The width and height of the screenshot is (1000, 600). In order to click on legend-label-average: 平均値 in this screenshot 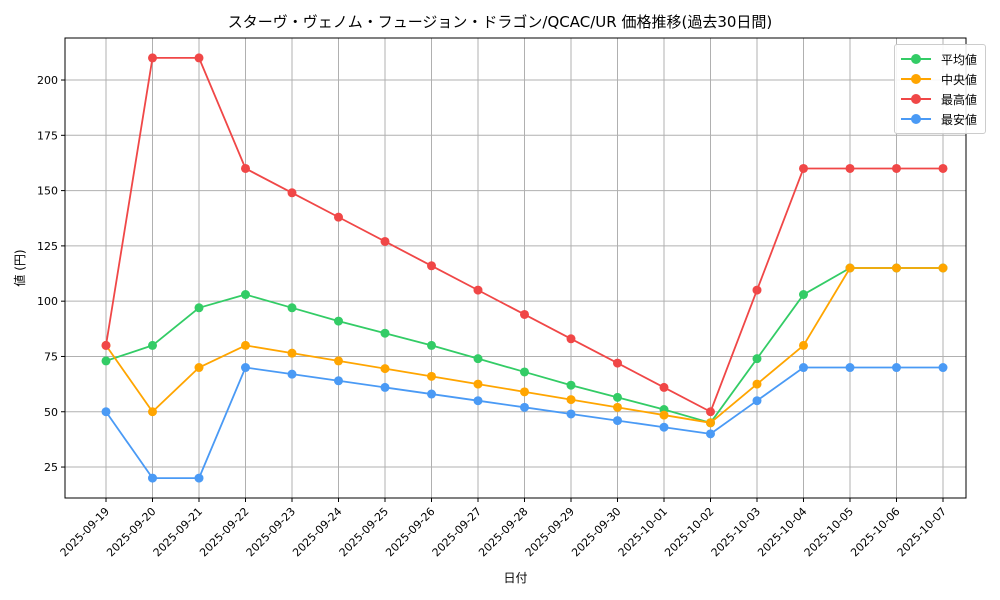, I will do `click(958, 59)`.